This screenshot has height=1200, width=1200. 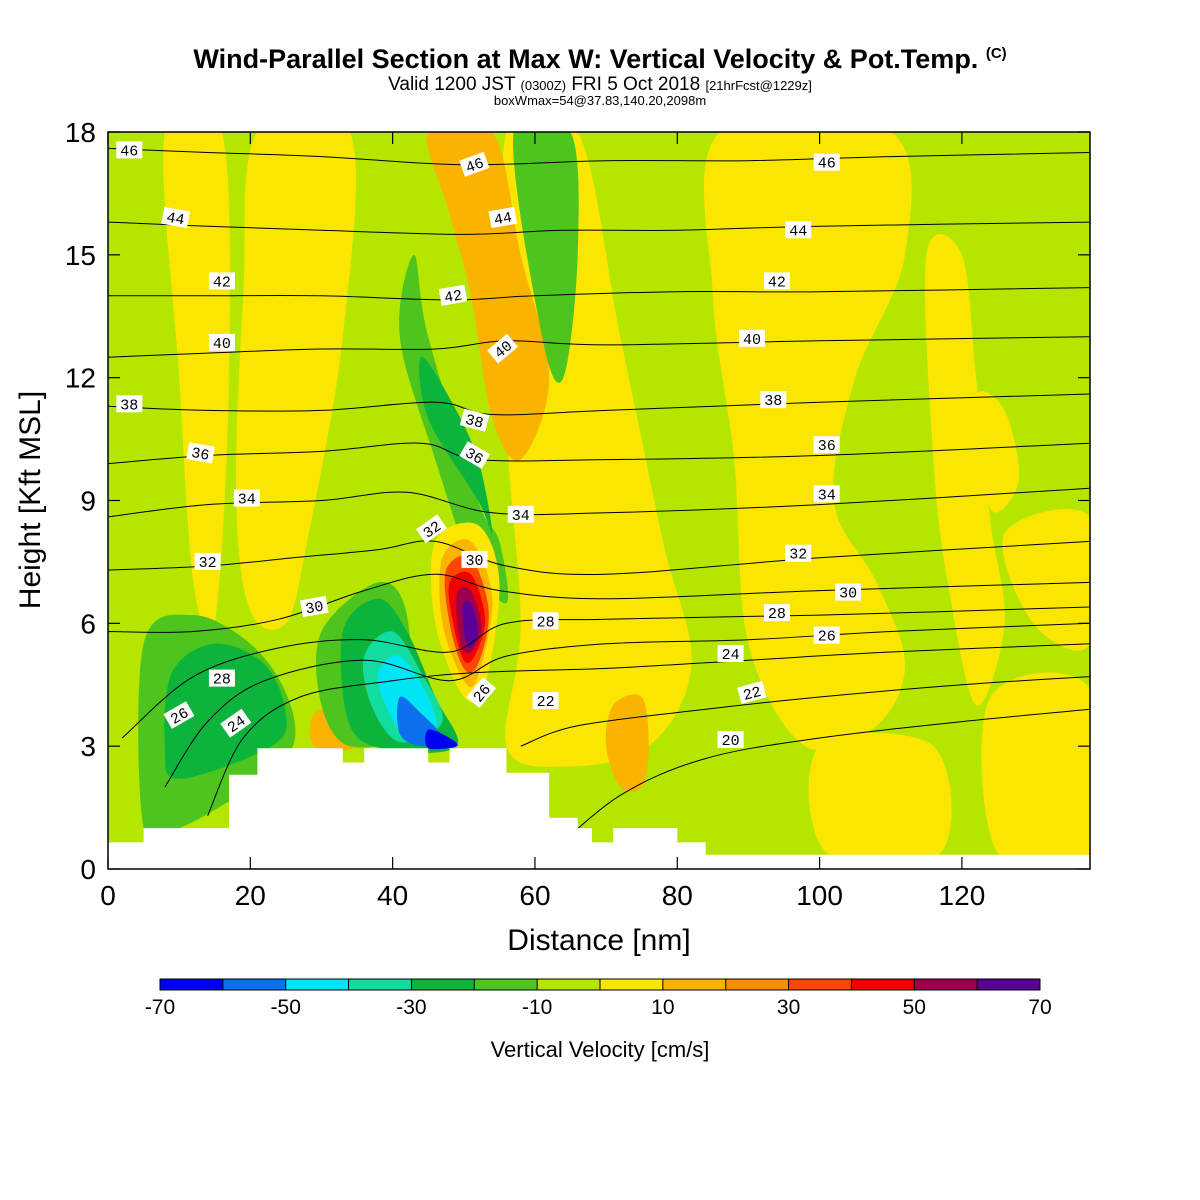 I want to click on colorbar-tick-label: 50, so click(x=914, y=1007).